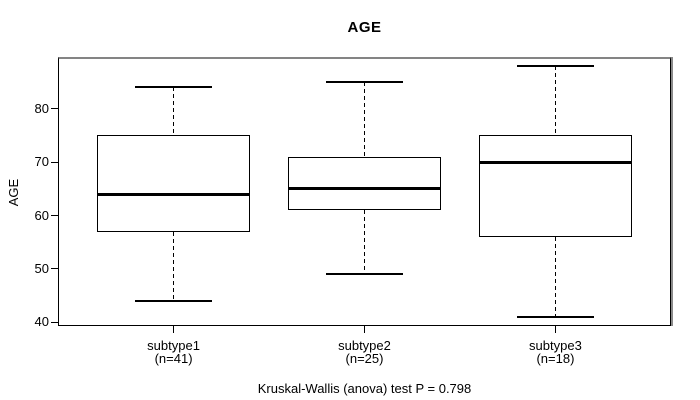 The width and height of the screenshot is (700, 400). What do you see at coordinates (41, 215) in the screenshot?
I see `y-tick-label: 60` at bounding box center [41, 215].